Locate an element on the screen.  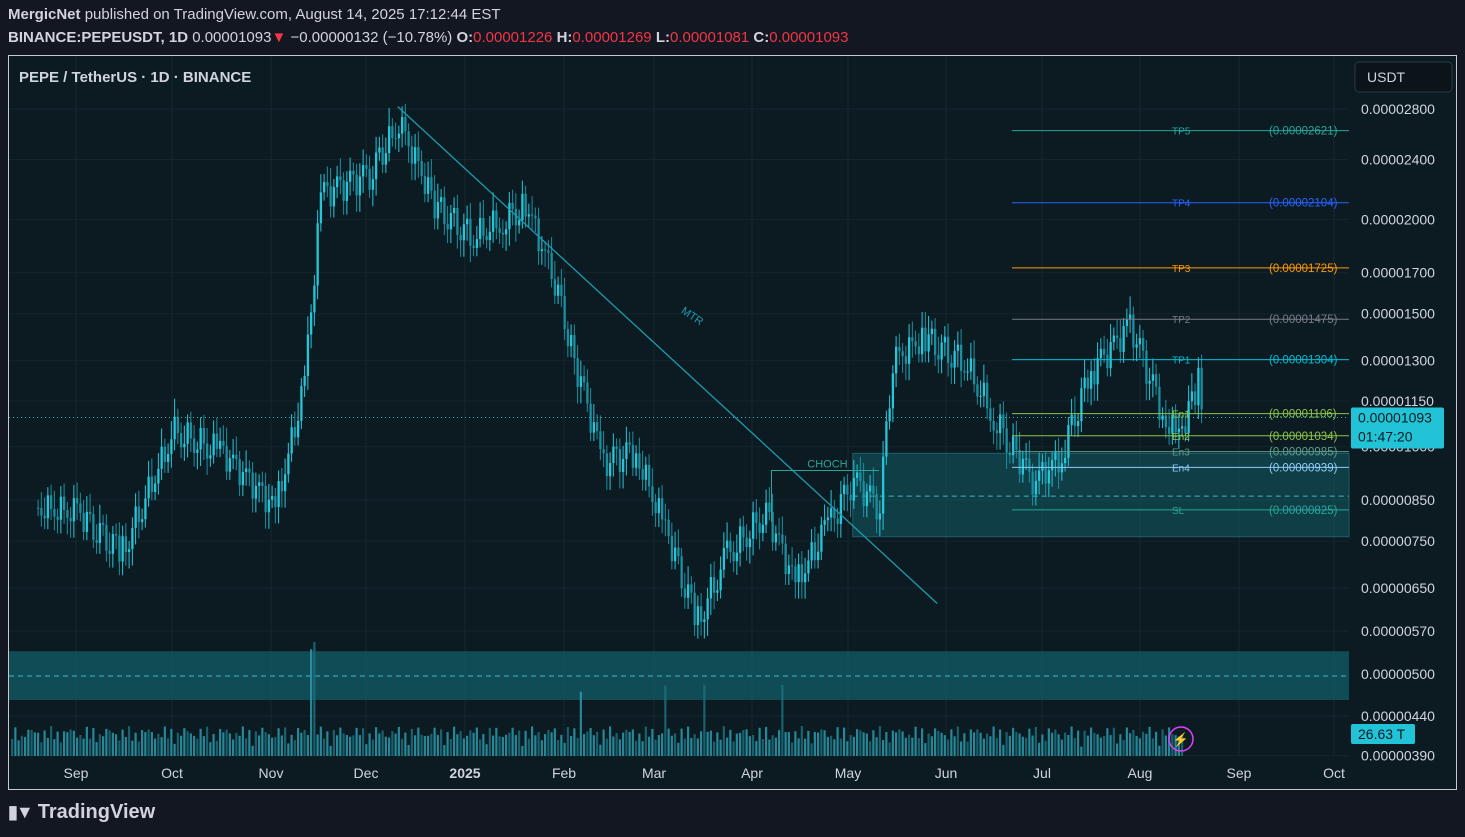
choch-label: CHOCH is located at coordinates (827, 465).